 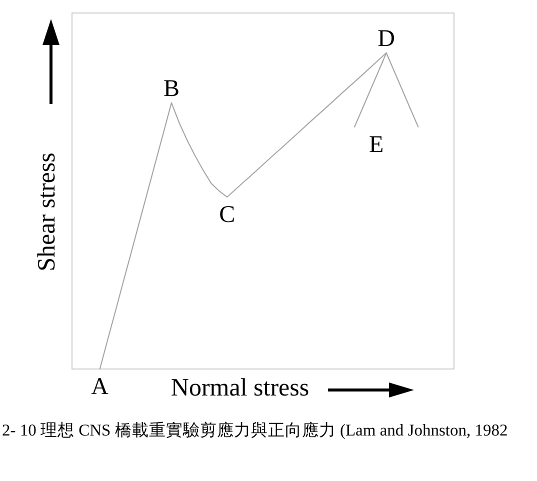 What do you see at coordinates (240, 388) in the screenshot?
I see `x-axis-title: Normal stress` at bounding box center [240, 388].